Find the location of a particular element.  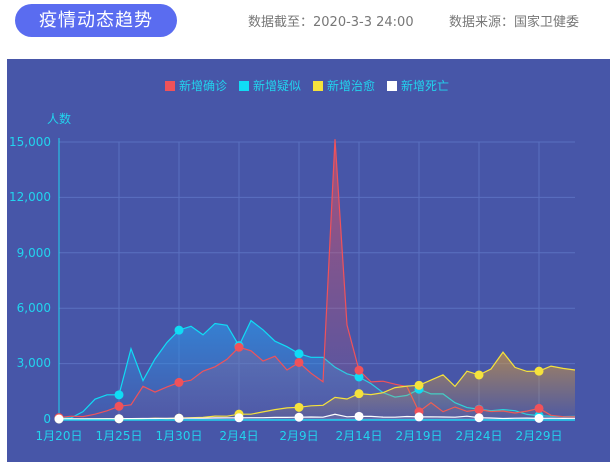

x-tick: 1月30日 is located at coordinates (179, 436).